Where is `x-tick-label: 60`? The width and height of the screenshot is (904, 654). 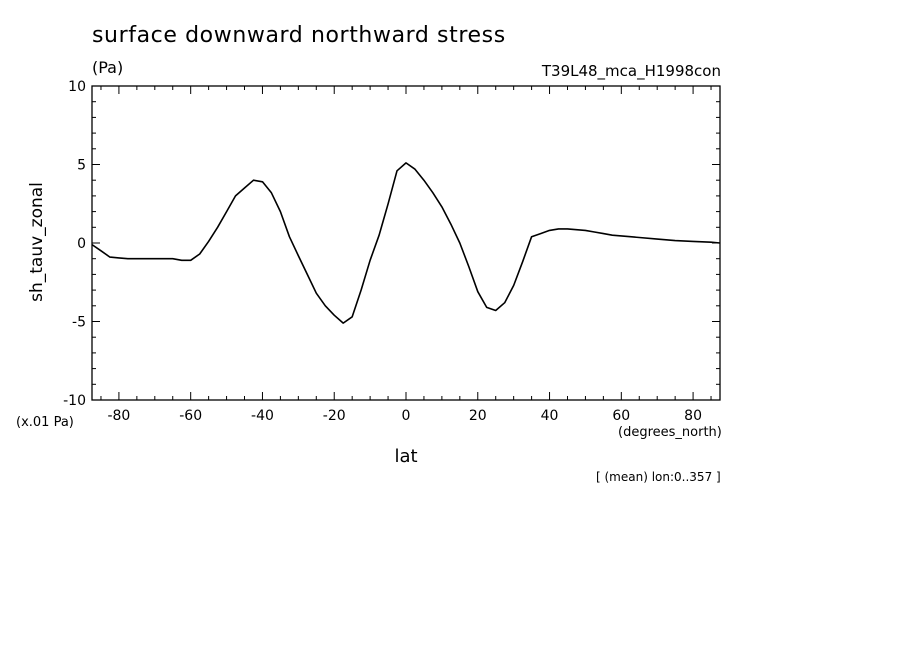
x-tick-label: 60 is located at coordinates (621, 416).